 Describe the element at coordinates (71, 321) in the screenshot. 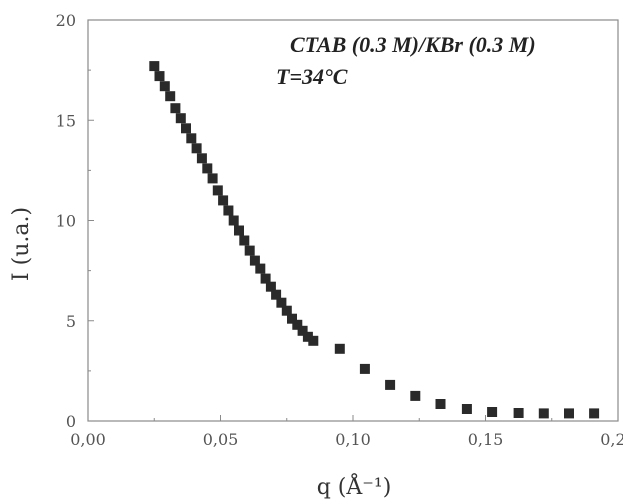

I see `y-tick-label: 5` at that location.